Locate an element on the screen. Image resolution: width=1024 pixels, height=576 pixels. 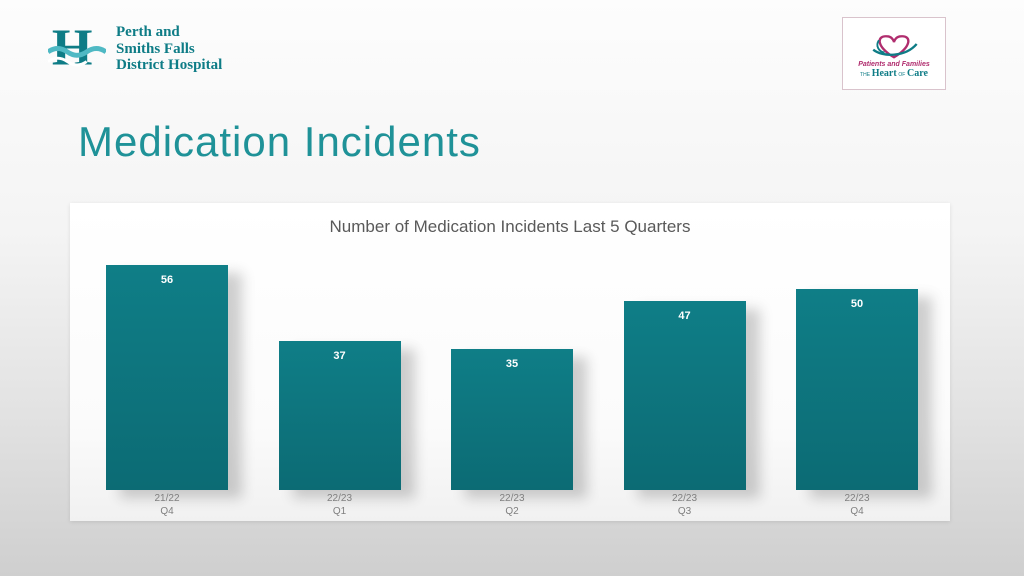
bar-category-label: 22/23 Q4 is located at coordinates (857, 505).